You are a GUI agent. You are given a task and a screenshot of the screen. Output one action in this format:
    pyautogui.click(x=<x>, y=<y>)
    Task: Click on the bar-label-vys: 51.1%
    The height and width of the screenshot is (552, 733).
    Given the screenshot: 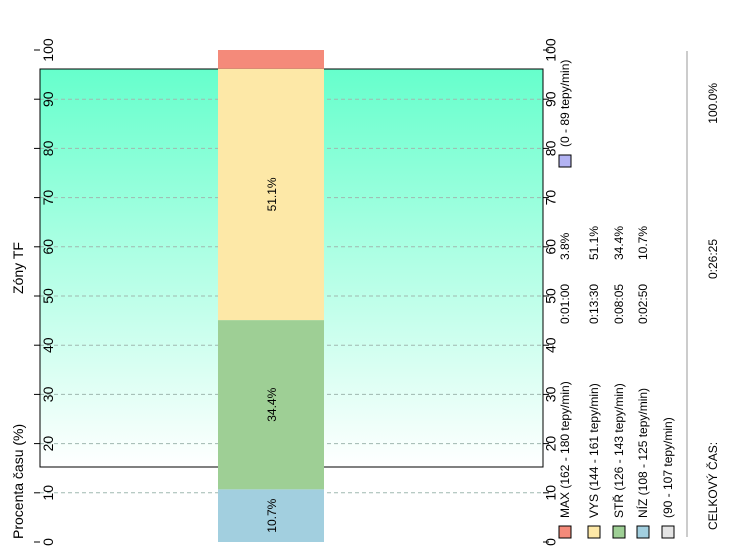 What is the action you would take?
    pyautogui.click(x=272, y=194)
    